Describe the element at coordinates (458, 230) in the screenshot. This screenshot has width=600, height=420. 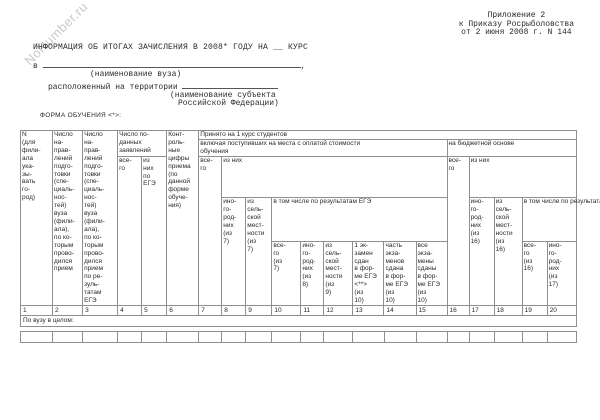
I see `header-col16: все- го` at that location.